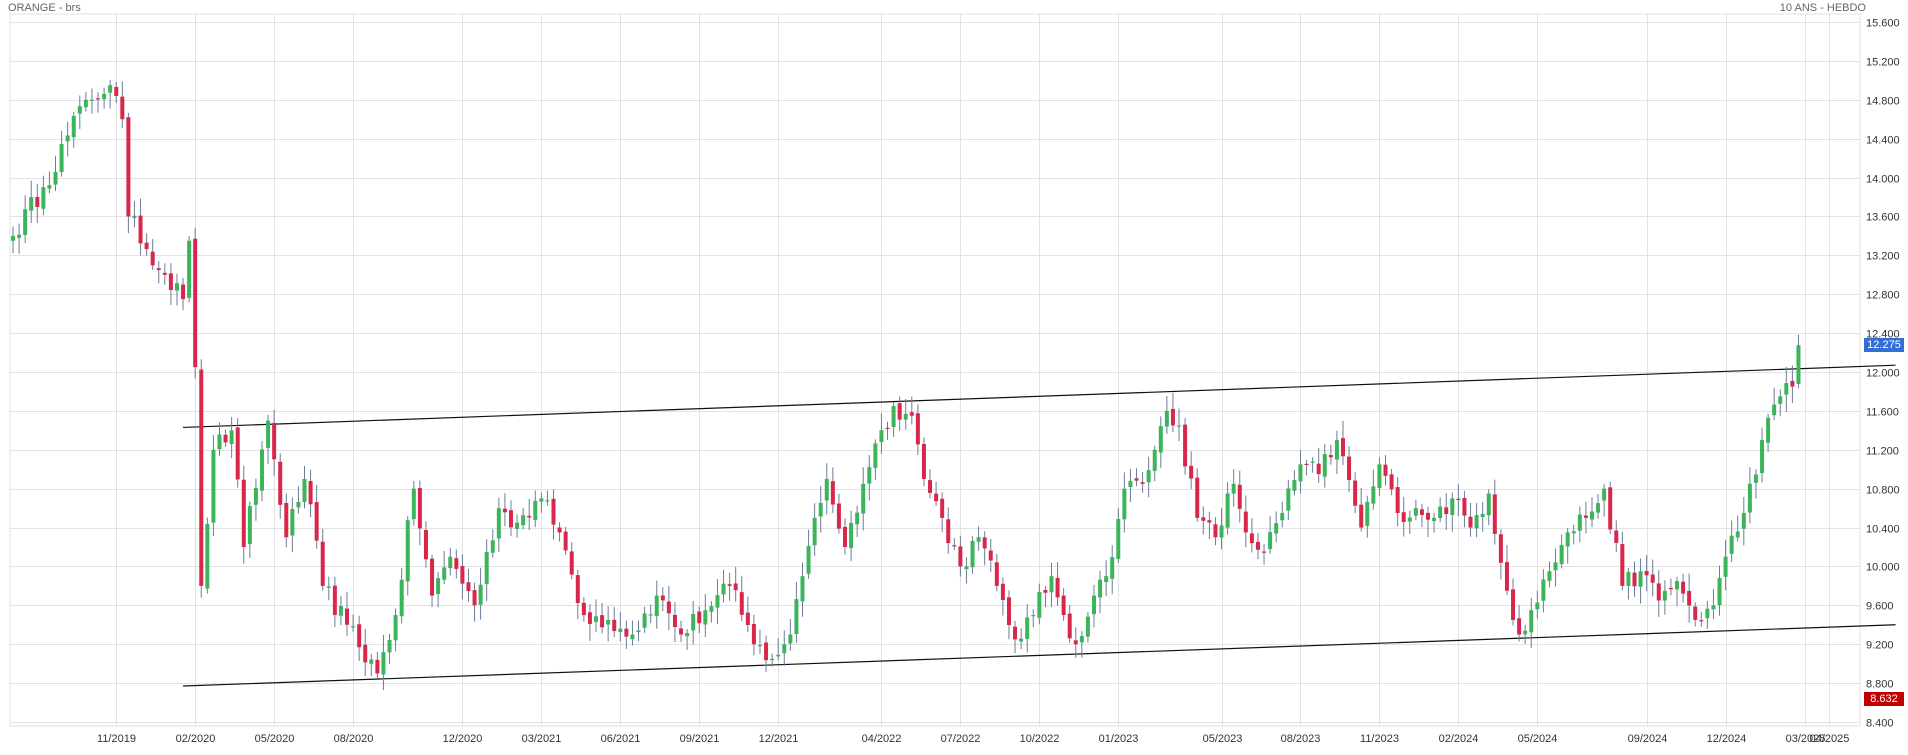 This screenshot has height=755, width=1908. Describe the element at coordinates (1883, 63) in the screenshot. I see `y-tick-label: 15.200` at that location.